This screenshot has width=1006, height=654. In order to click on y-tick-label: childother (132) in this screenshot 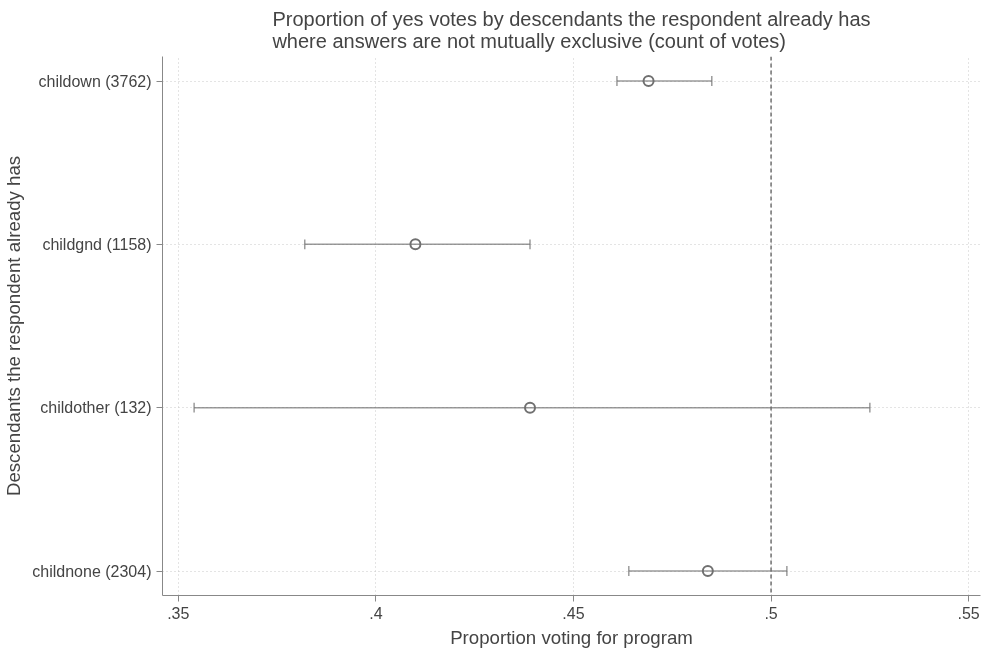, I will do `click(96, 408)`.